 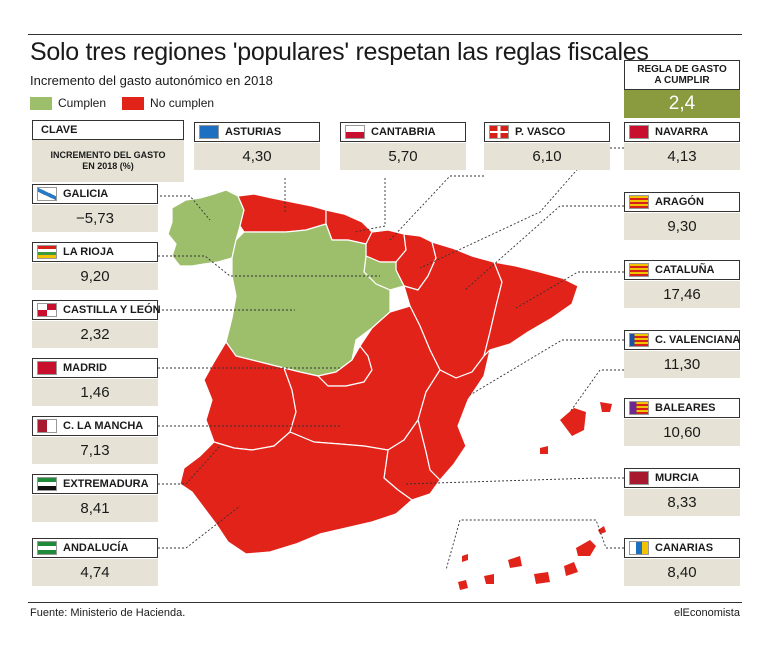 I want to click on label-clamancha-header: C. LA MANCHA, so click(x=95, y=426).